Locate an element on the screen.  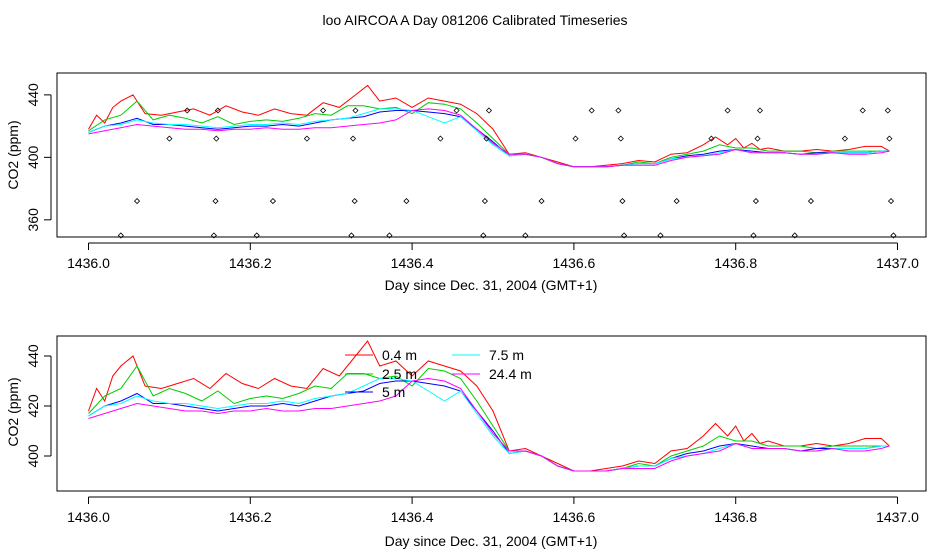
lower-x-axis-label: Day since Dec. 31, 2004 (GMT+1) is located at coordinates (491, 541).